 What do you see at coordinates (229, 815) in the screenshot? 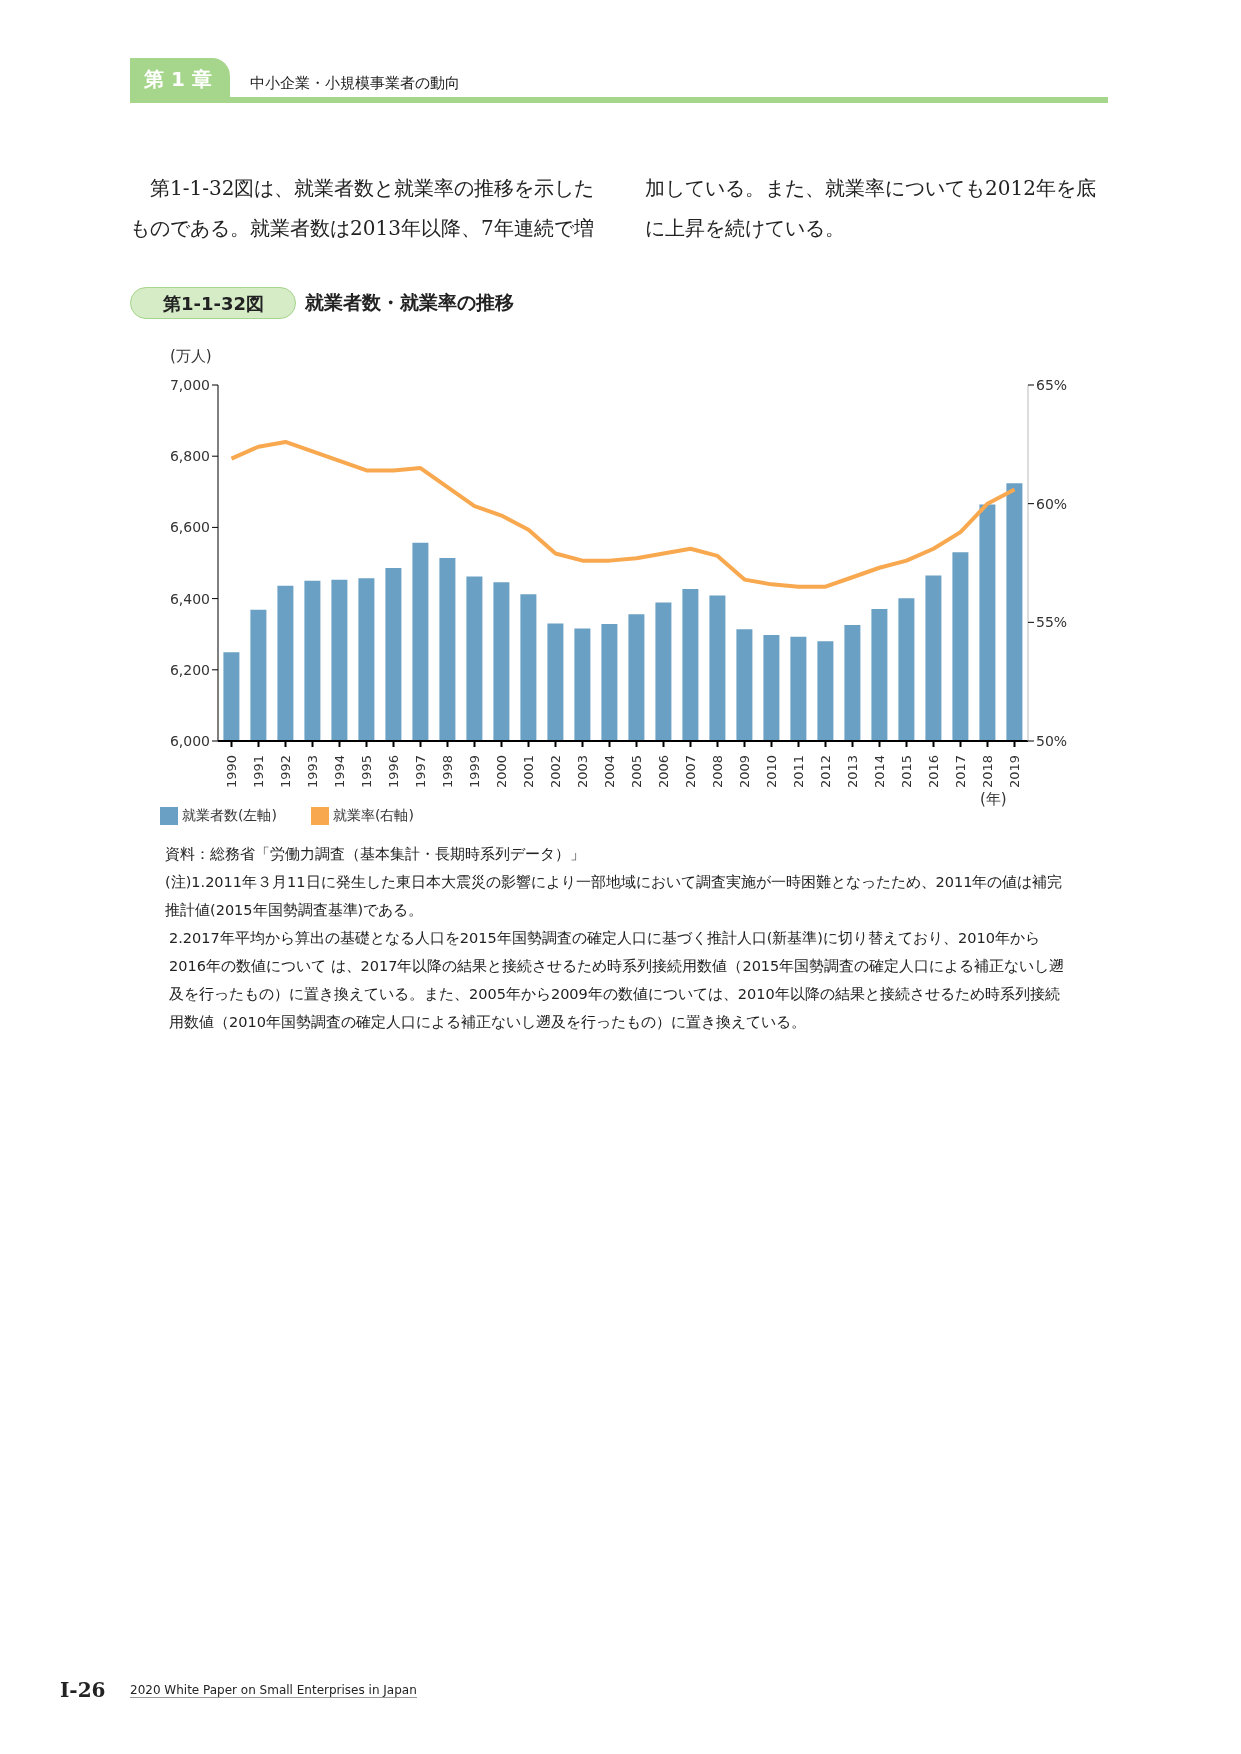
I see `legend-label: 就業者数(左軸)` at bounding box center [229, 815].